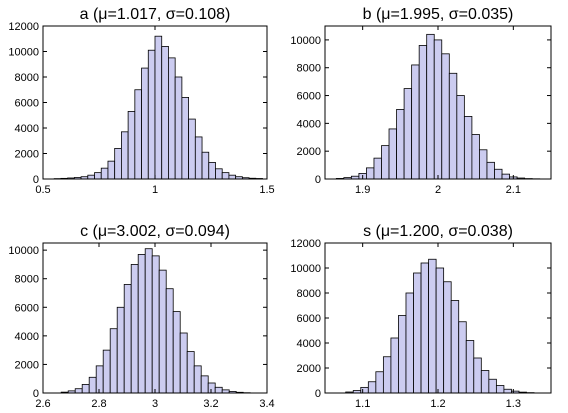 The image size is (568, 413). What do you see at coordinates (513, 404) in the screenshot?
I see `x-tick-label: 1.3` at bounding box center [513, 404].